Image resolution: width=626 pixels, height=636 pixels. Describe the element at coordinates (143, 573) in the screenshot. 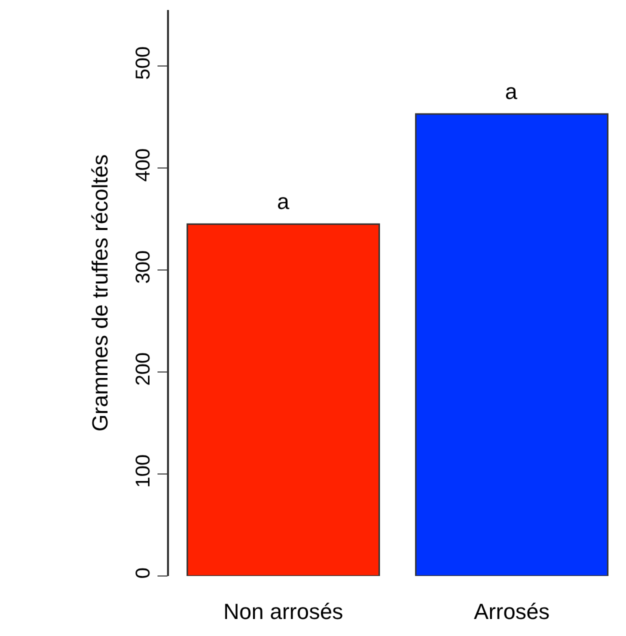

I see `y-tick-label: 0` at that location.